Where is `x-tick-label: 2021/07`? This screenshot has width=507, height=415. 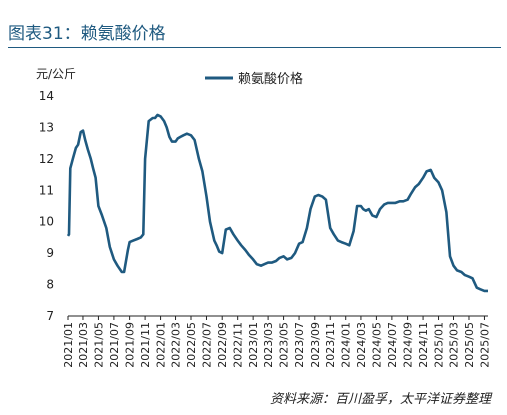
x-tick-label: 2021/07 is located at coordinates (114, 345).